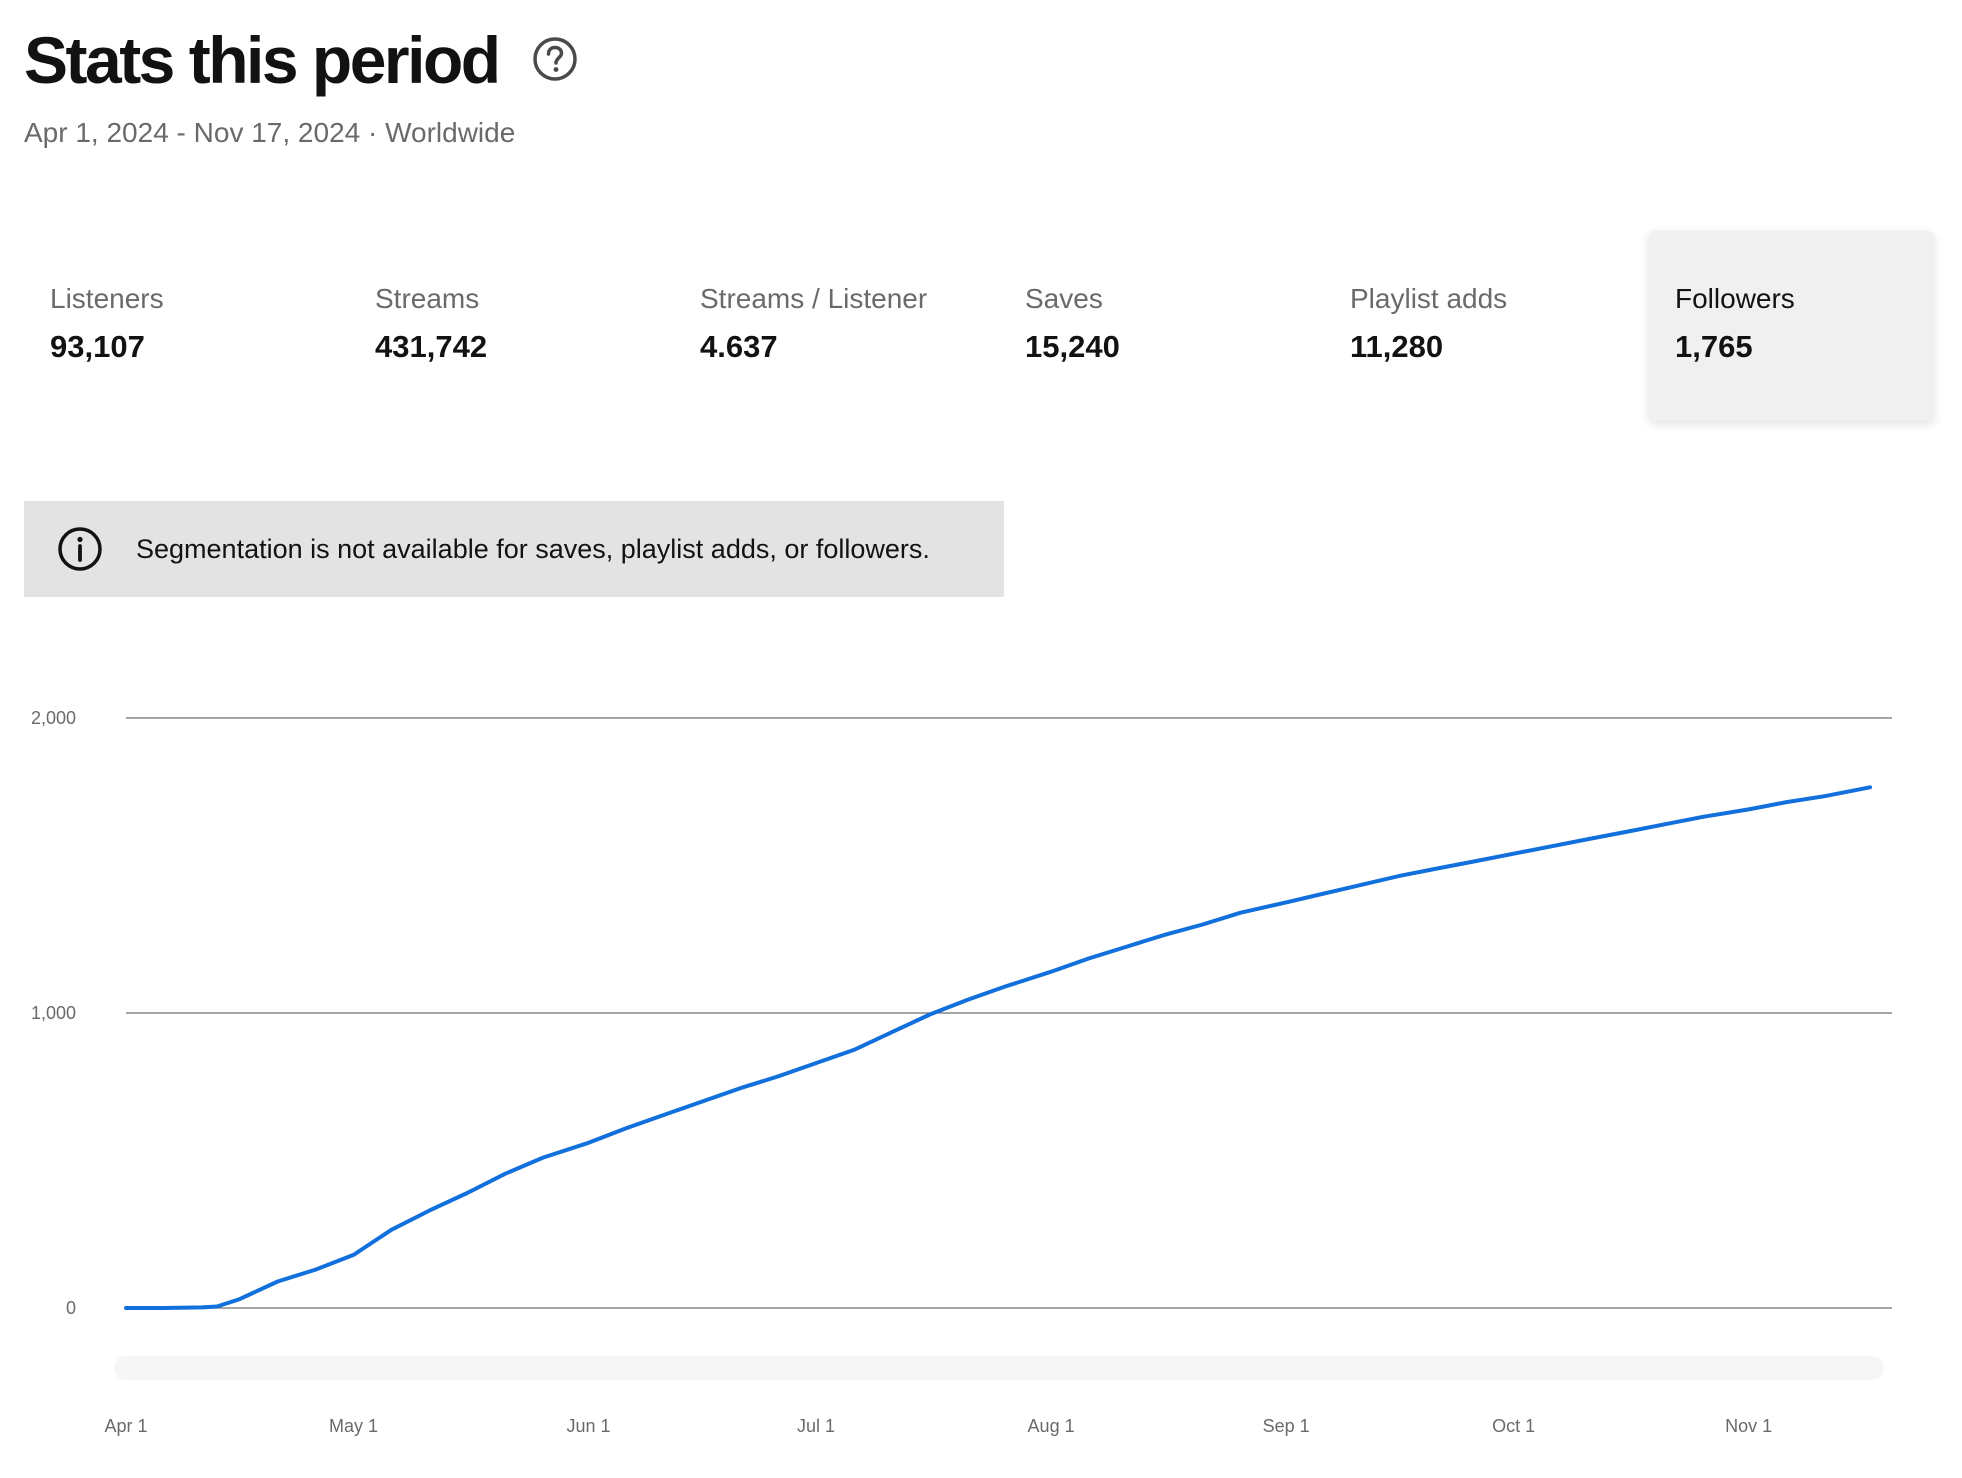  What do you see at coordinates (491, 326) in the screenshot?
I see `metric-tab-streams: Streams 431,742` at bounding box center [491, 326].